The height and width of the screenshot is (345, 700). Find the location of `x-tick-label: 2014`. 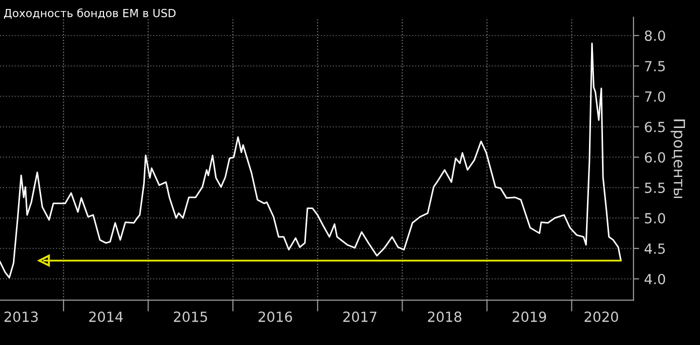

x-tick-label: 2014 is located at coordinates (106, 317).